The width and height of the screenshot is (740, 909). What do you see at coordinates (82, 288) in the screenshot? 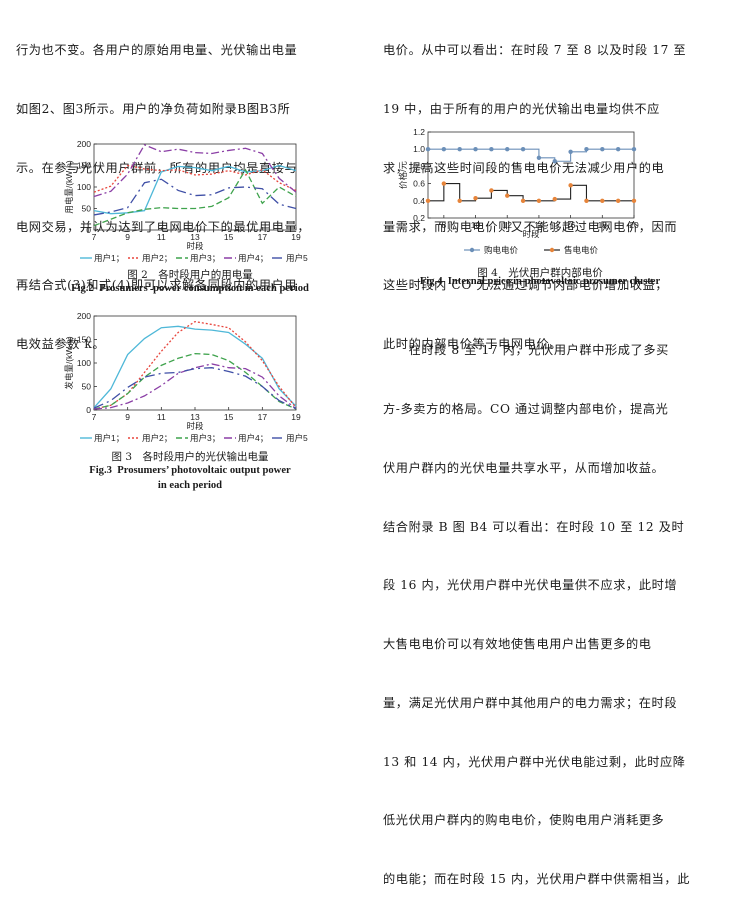
I see `fig2-caption-label: Fig.2` at bounding box center [82, 288].